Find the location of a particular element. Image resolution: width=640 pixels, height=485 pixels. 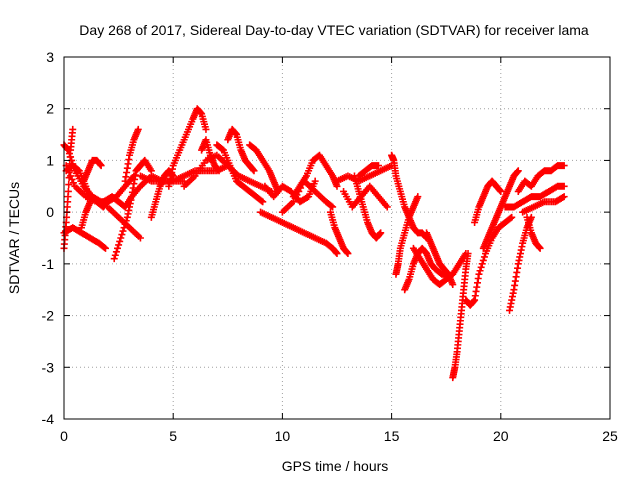

x-tick-label: 0 is located at coordinates (64, 436).